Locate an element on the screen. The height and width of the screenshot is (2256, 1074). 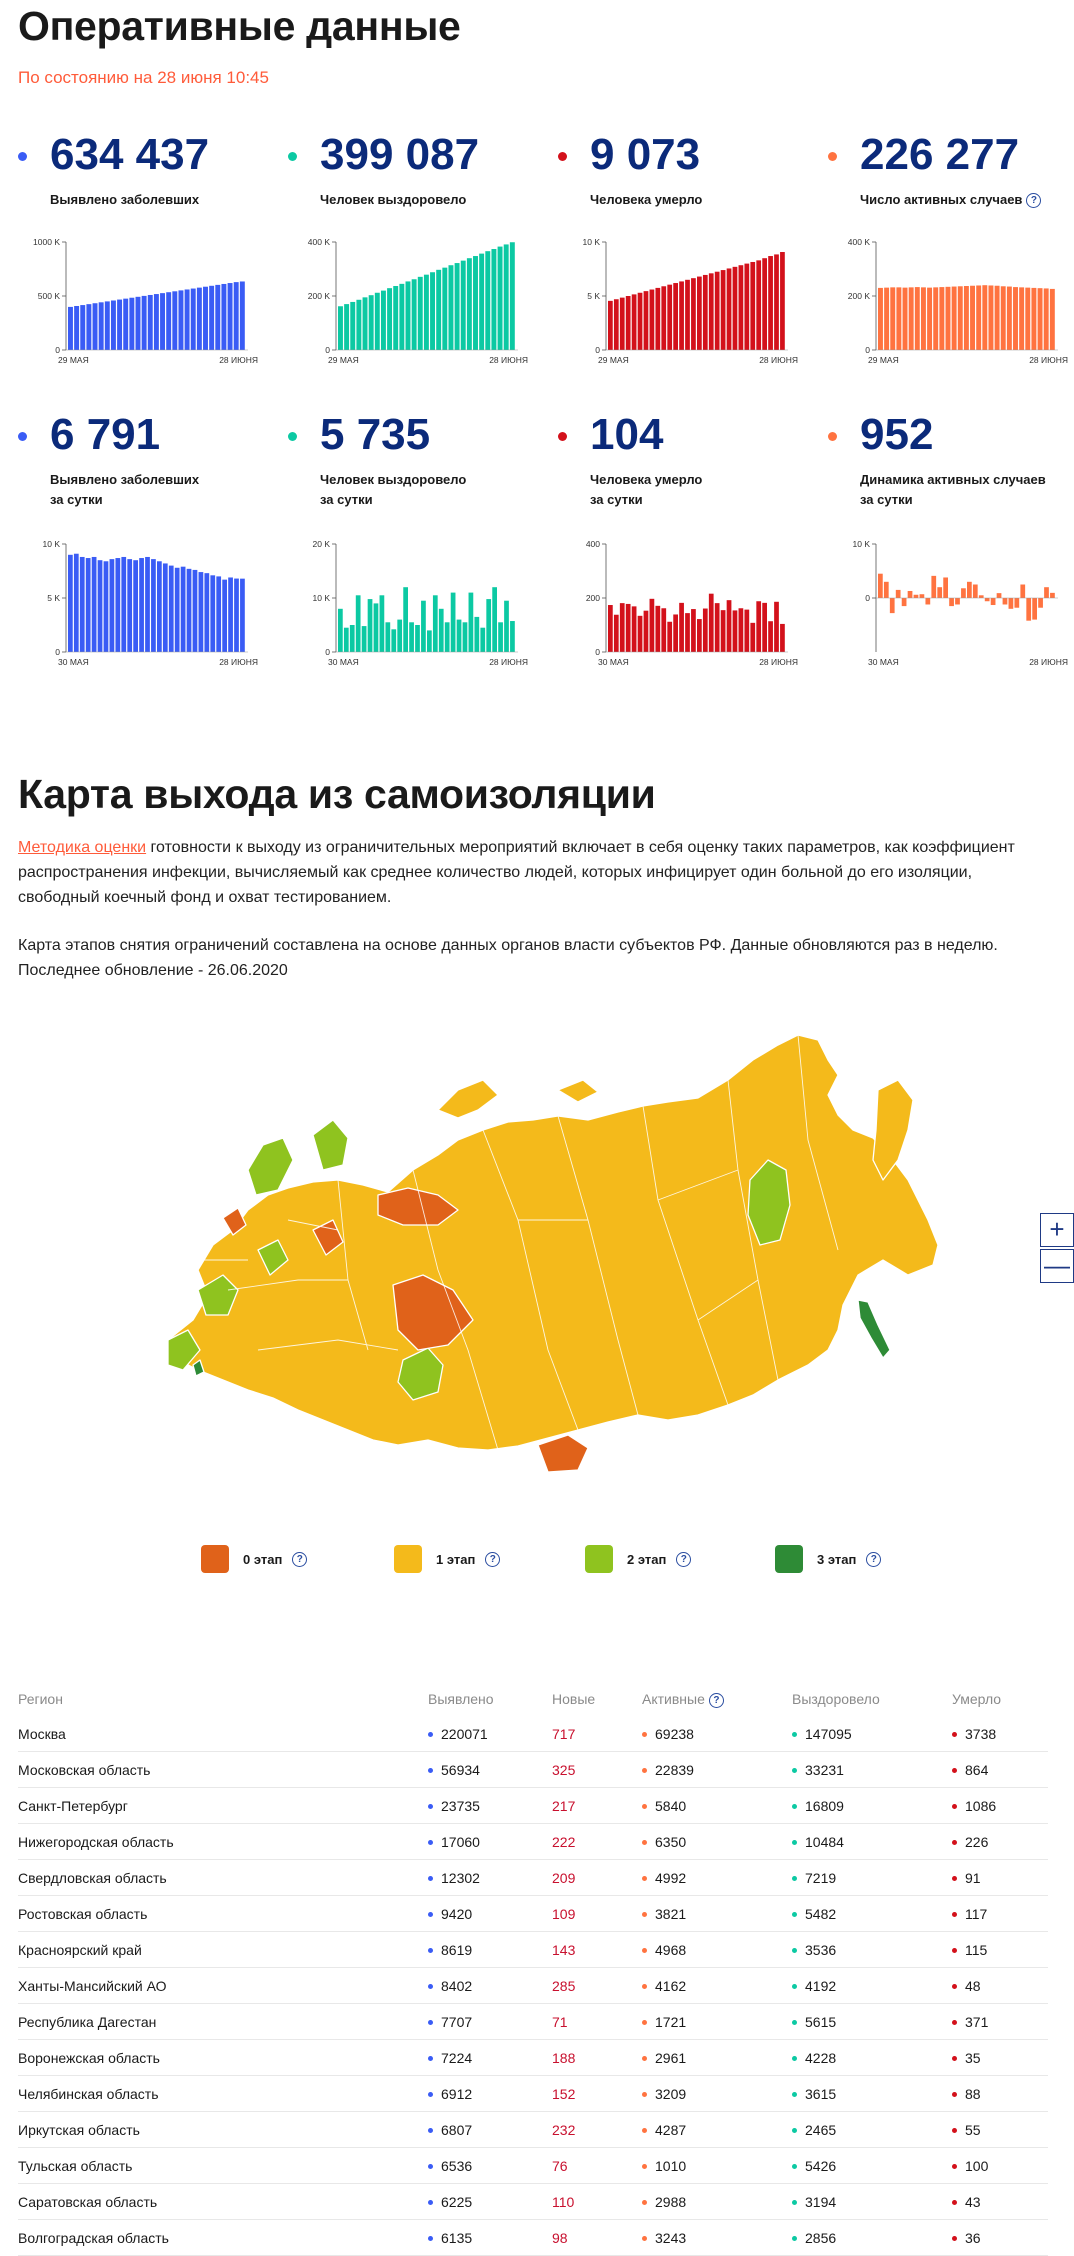
cell-deaths: 371 is located at coordinates (1000, 2021).